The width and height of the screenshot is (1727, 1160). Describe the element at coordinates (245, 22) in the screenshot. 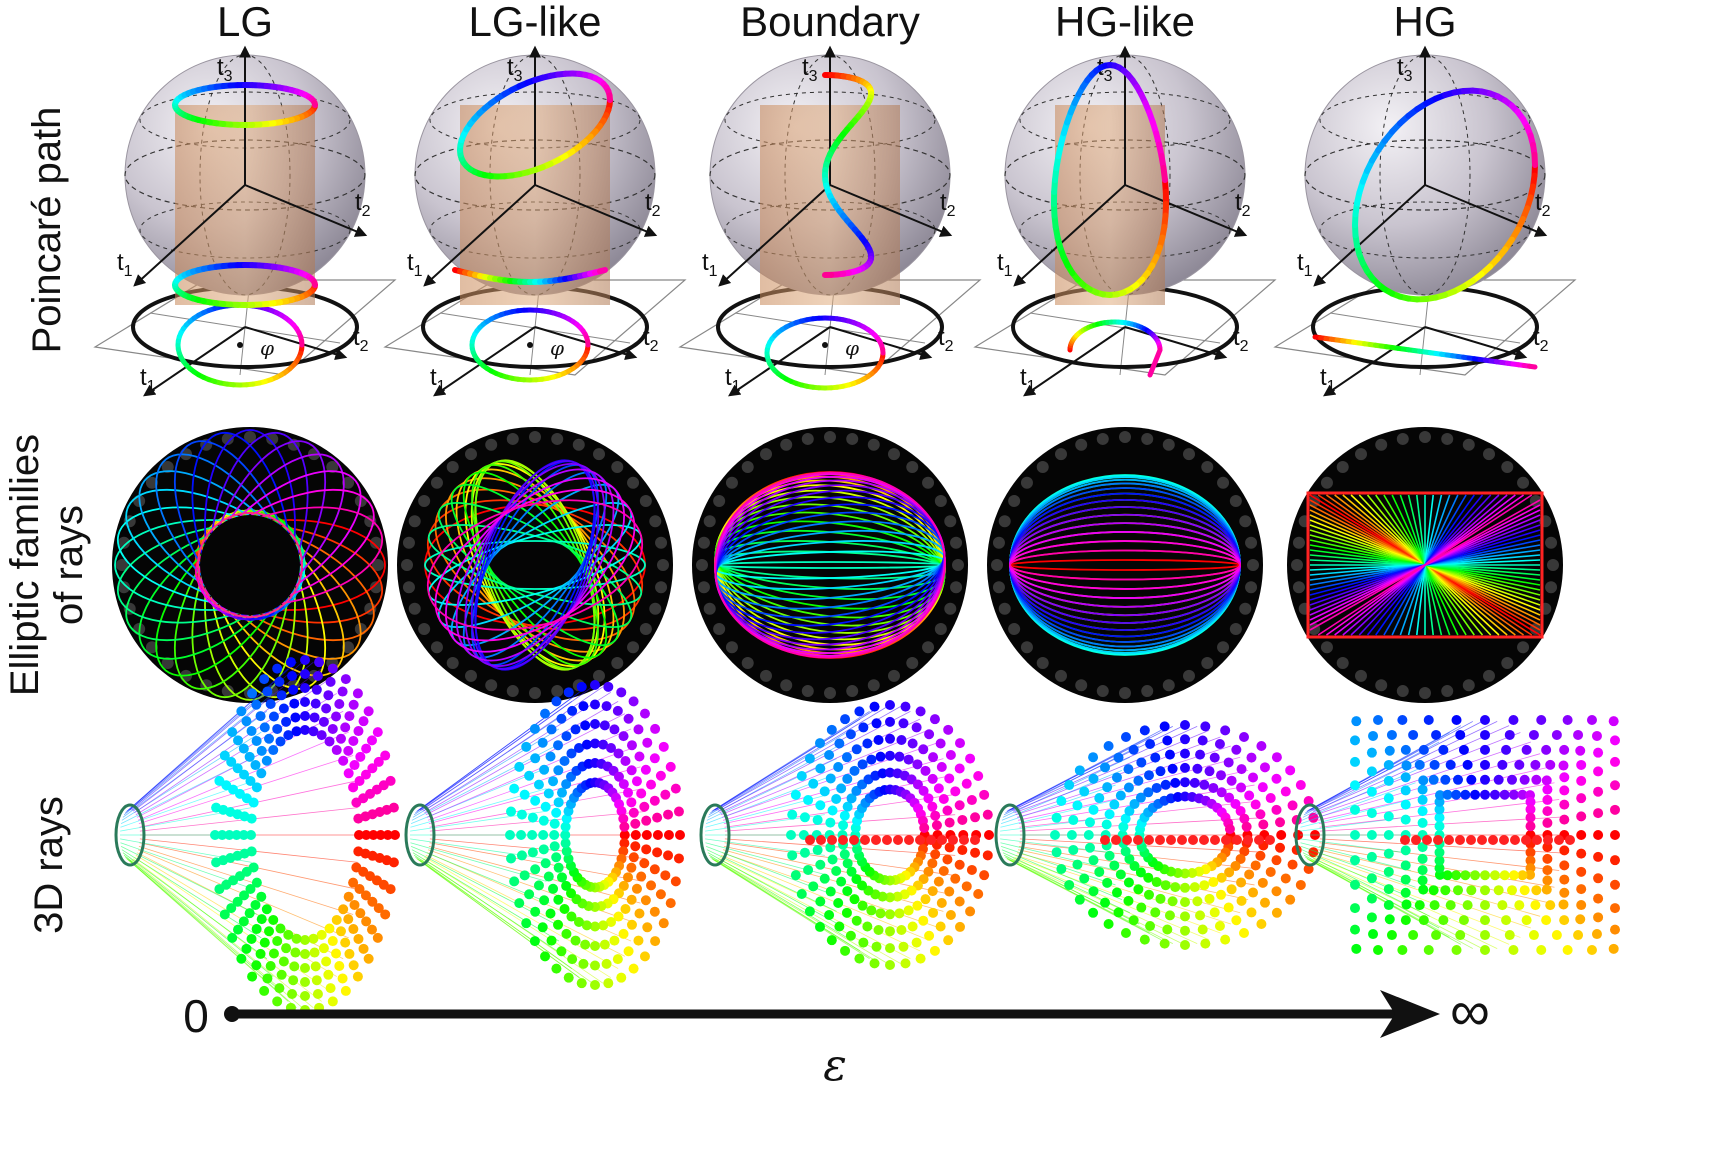

I see `col-title-lg: LG` at that location.